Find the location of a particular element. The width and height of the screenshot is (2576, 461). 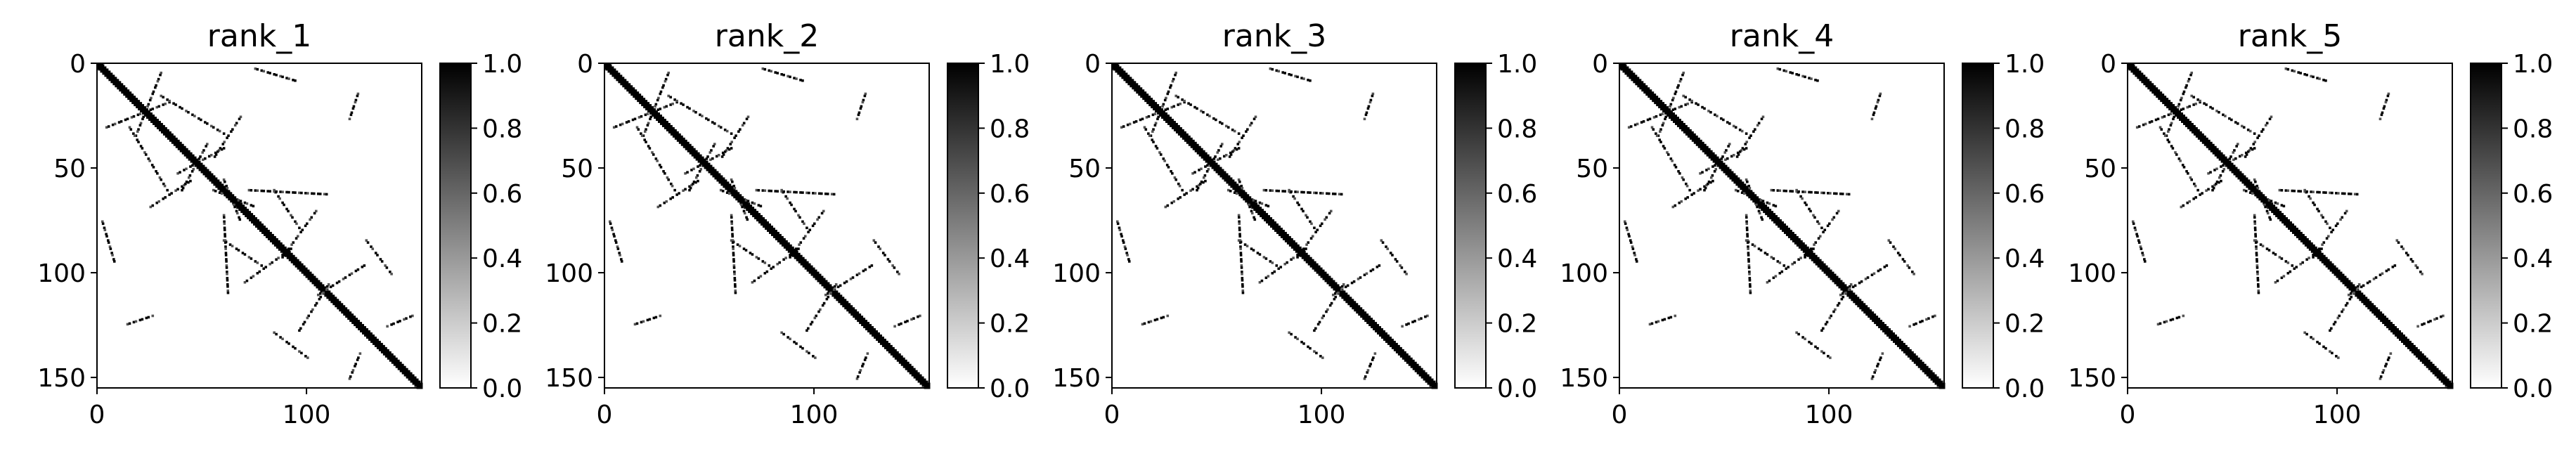

colorbar-frame is located at coordinates (455, 226).